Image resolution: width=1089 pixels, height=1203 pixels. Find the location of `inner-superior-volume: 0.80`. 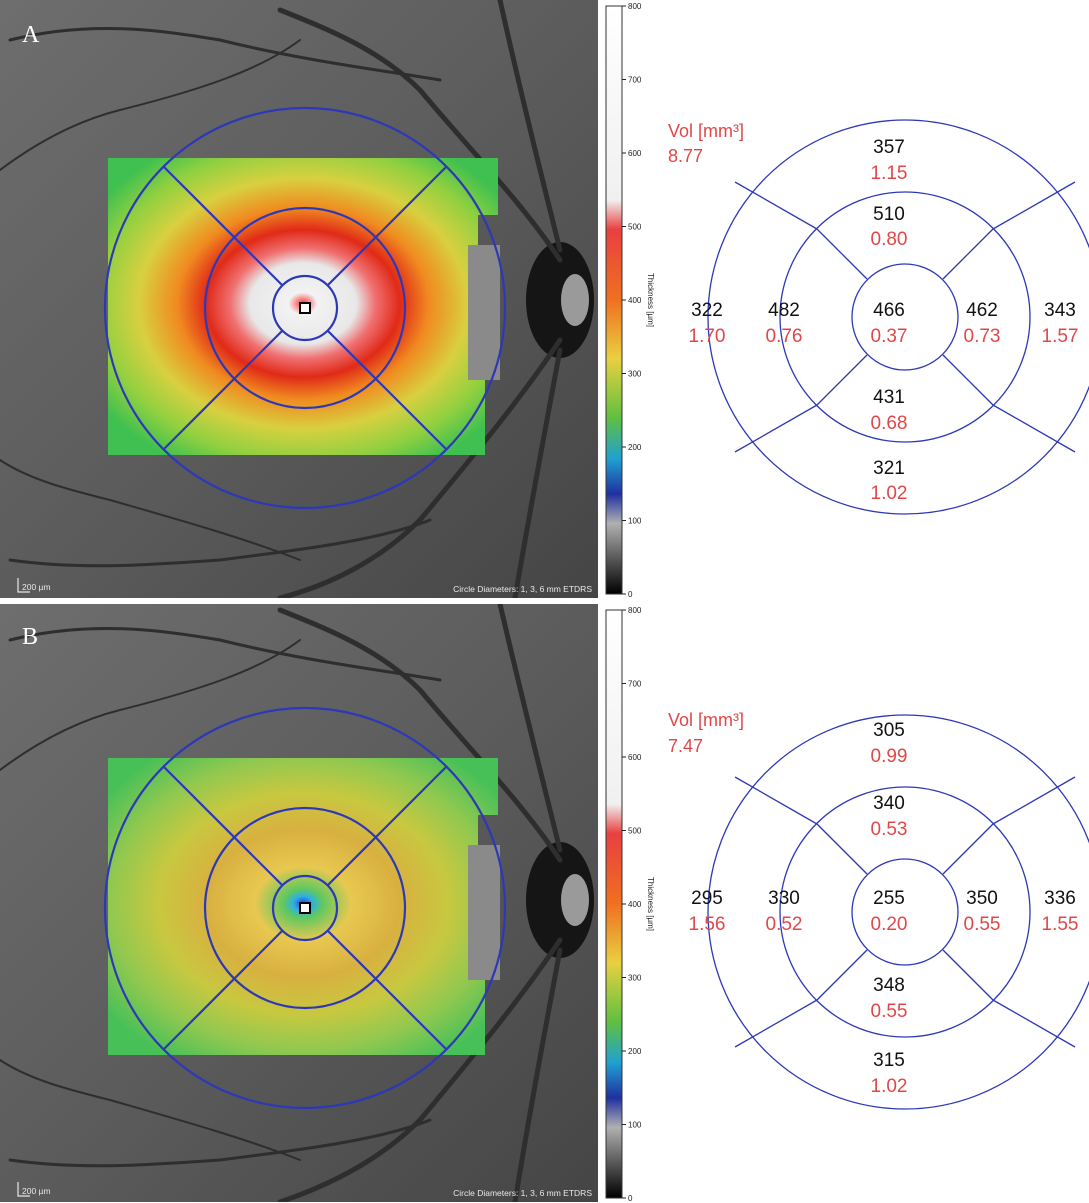

inner-superior-volume: 0.80 is located at coordinates (889, 239).